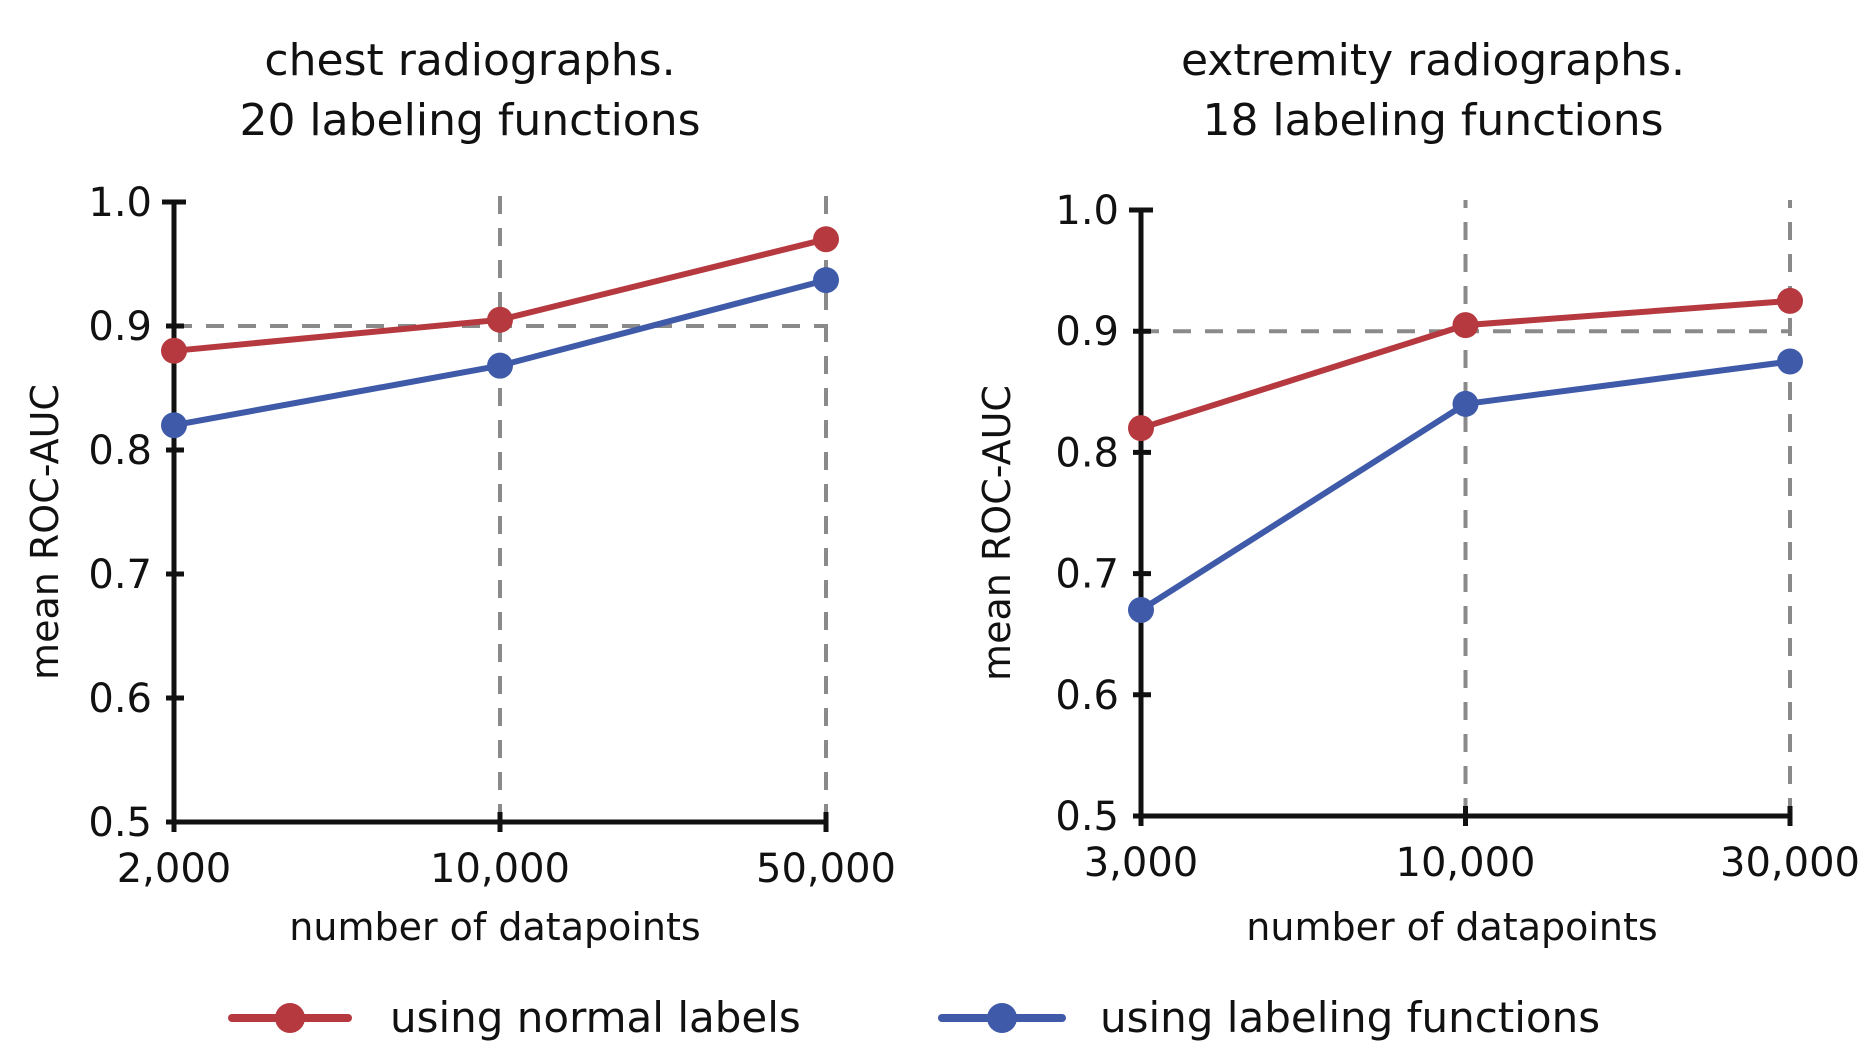 This screenshot has height=1058, width=1860. What do you see at coordinates (1790, 863) in the screenshot?
I see `x-tick-label: 30,000` at bounding box center [1790, 863].